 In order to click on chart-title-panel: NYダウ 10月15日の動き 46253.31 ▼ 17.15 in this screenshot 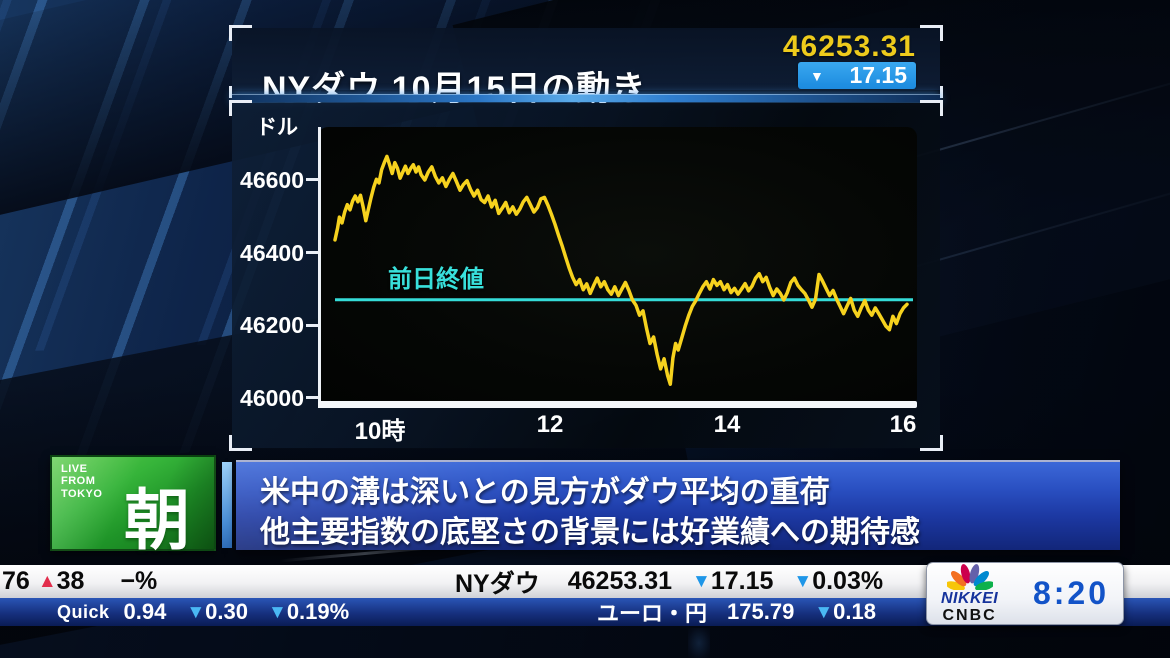, I will do `click(586, 66)`.